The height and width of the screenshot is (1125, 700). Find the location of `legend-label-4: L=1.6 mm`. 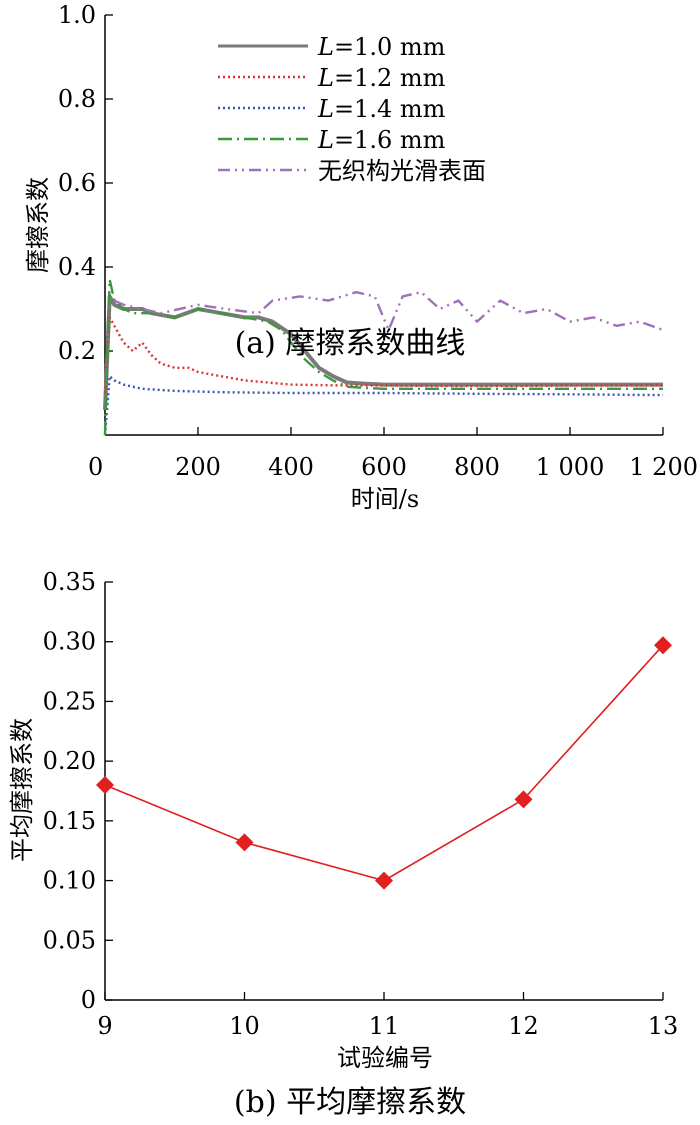

legend-label-4: L=1.6 mm is located at coordinates (381, 140).